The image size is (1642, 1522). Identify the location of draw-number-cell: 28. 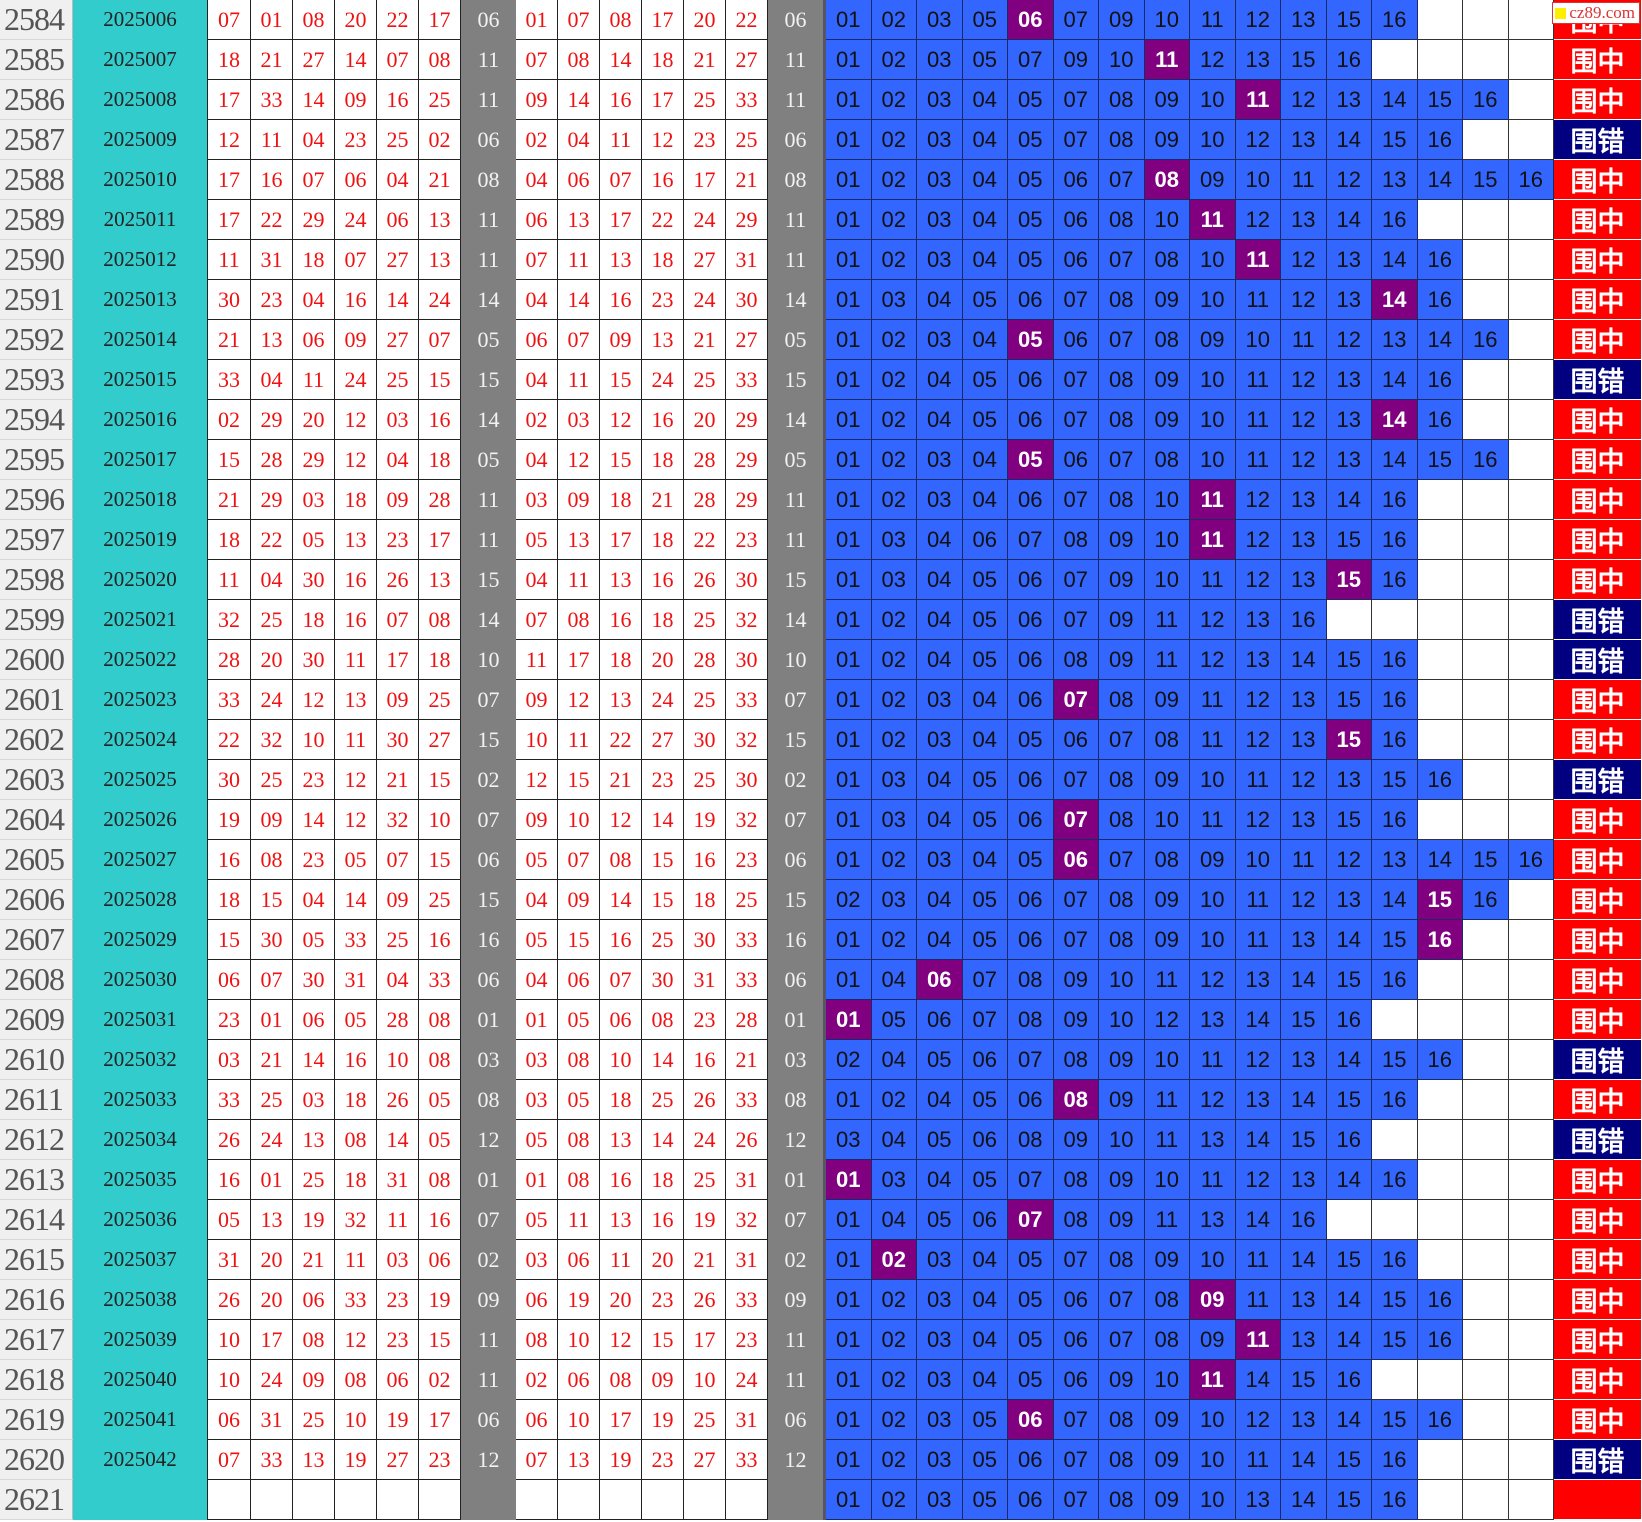
(272, 460).